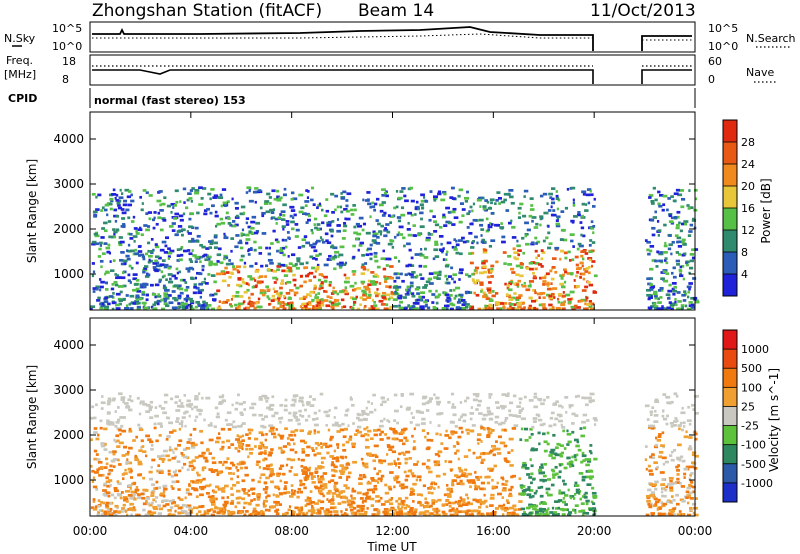  What do you see at coordinates (744, 252) in the screenshot?
I see `colorbar-tick-label: 8` at bounding box center [744, 252].